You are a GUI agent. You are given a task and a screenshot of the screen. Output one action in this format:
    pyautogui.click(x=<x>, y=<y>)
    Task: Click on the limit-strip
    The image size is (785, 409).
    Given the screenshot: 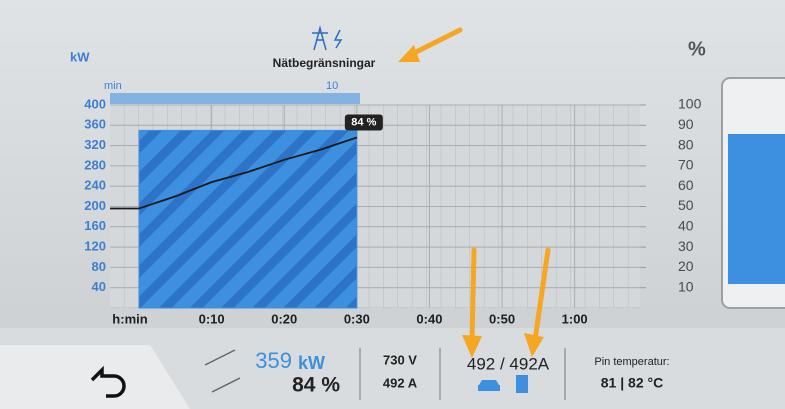 What is the action you would take?
    pyautogui.click(x=235, y=98)
    